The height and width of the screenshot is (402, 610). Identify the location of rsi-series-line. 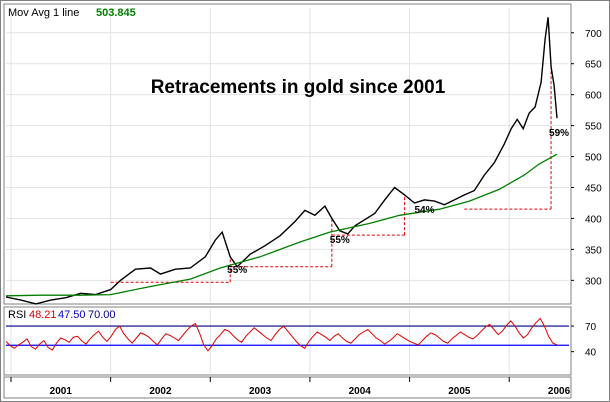
(281, 334).